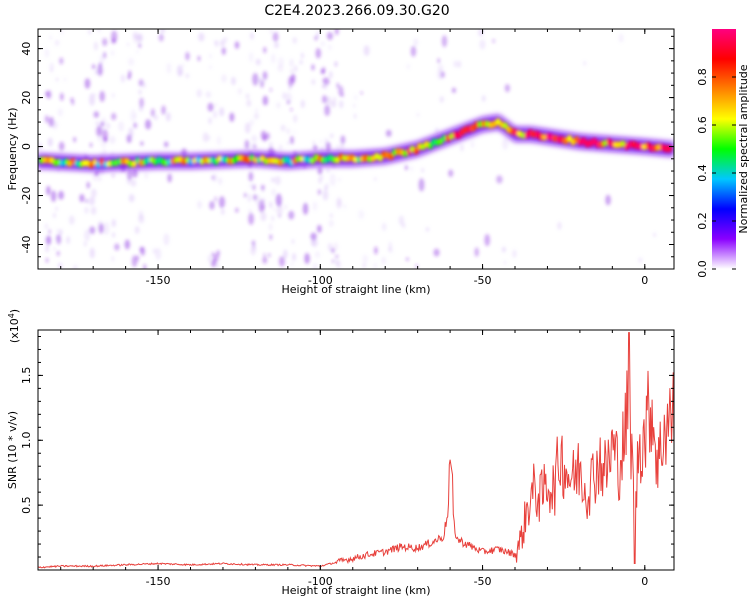  Describe the element at coordinates (26, 376) in the screenshot. I see `y-tick-label: 1.5` at that location.